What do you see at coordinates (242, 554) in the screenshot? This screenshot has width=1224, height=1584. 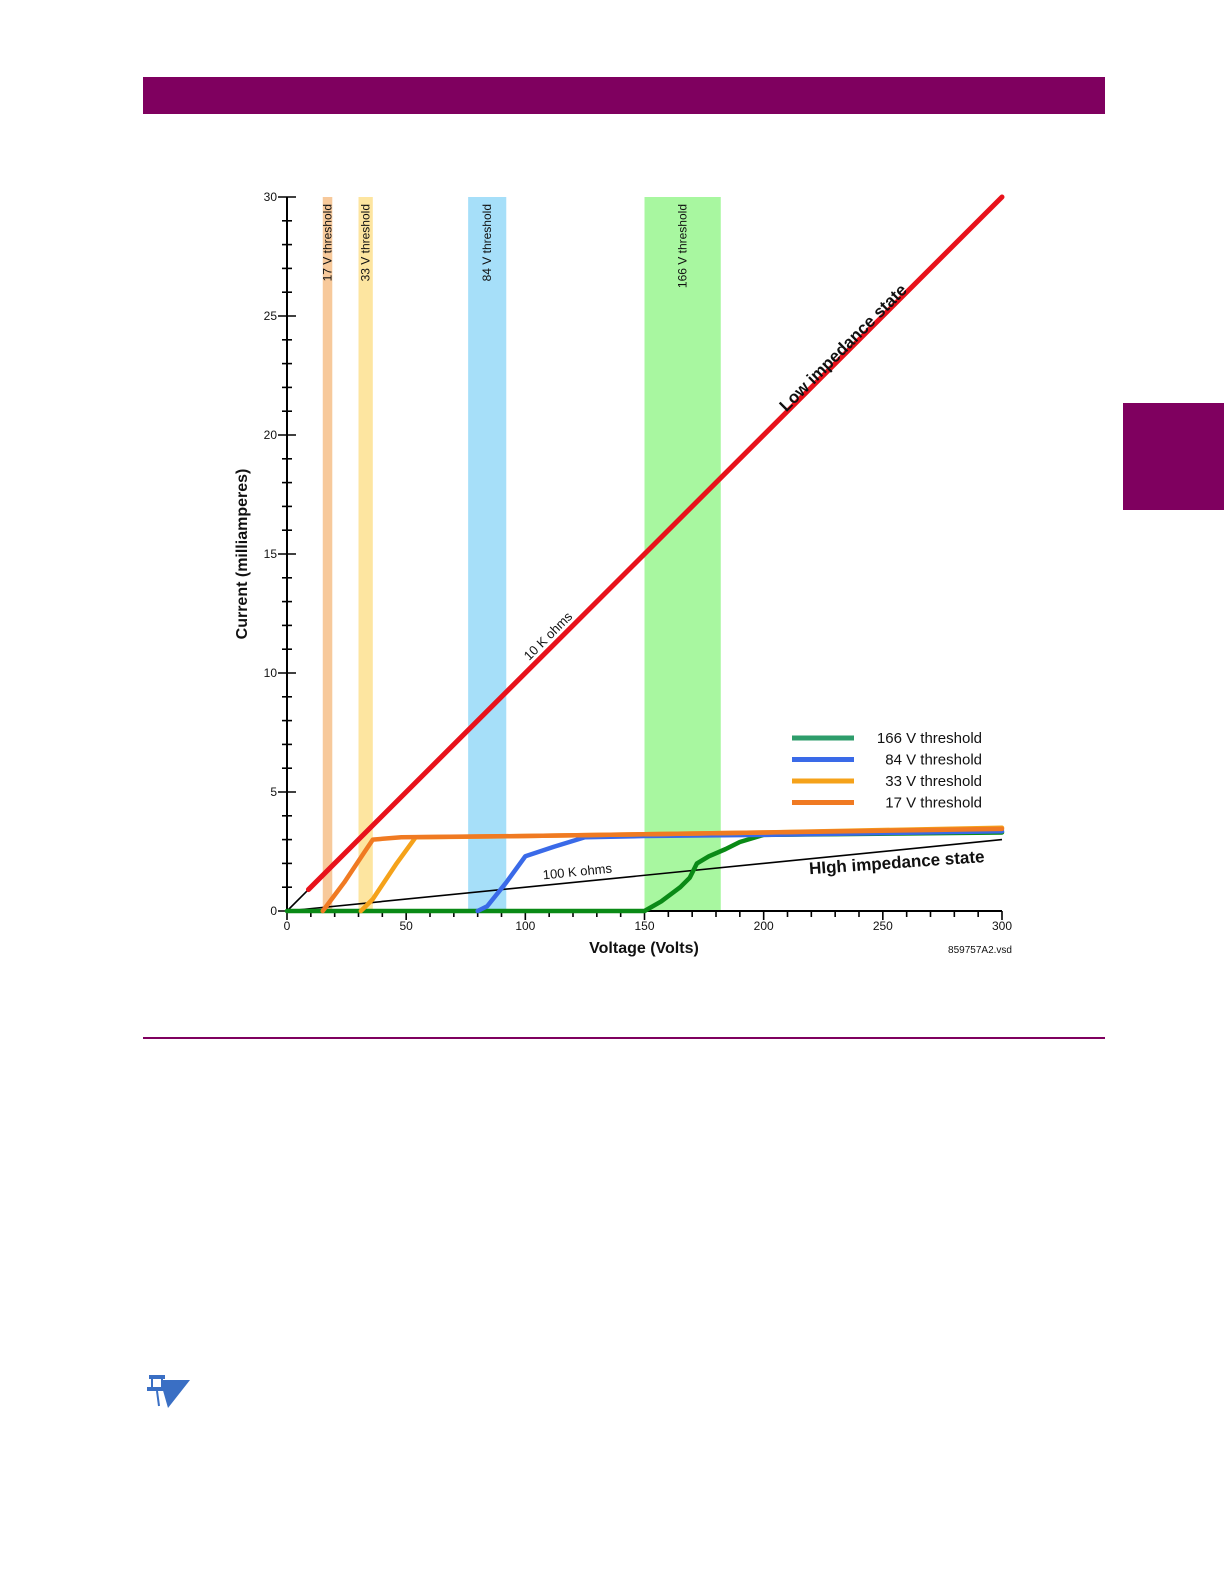 I see `y-axis-label: Current (milliamperes)` at bounding box center [242, 554].